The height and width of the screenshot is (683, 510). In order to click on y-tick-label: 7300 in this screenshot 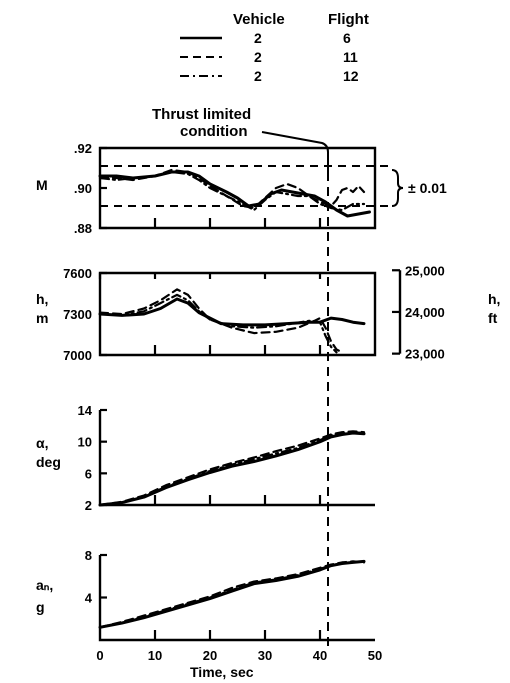, I will do `click(77, 314)`.